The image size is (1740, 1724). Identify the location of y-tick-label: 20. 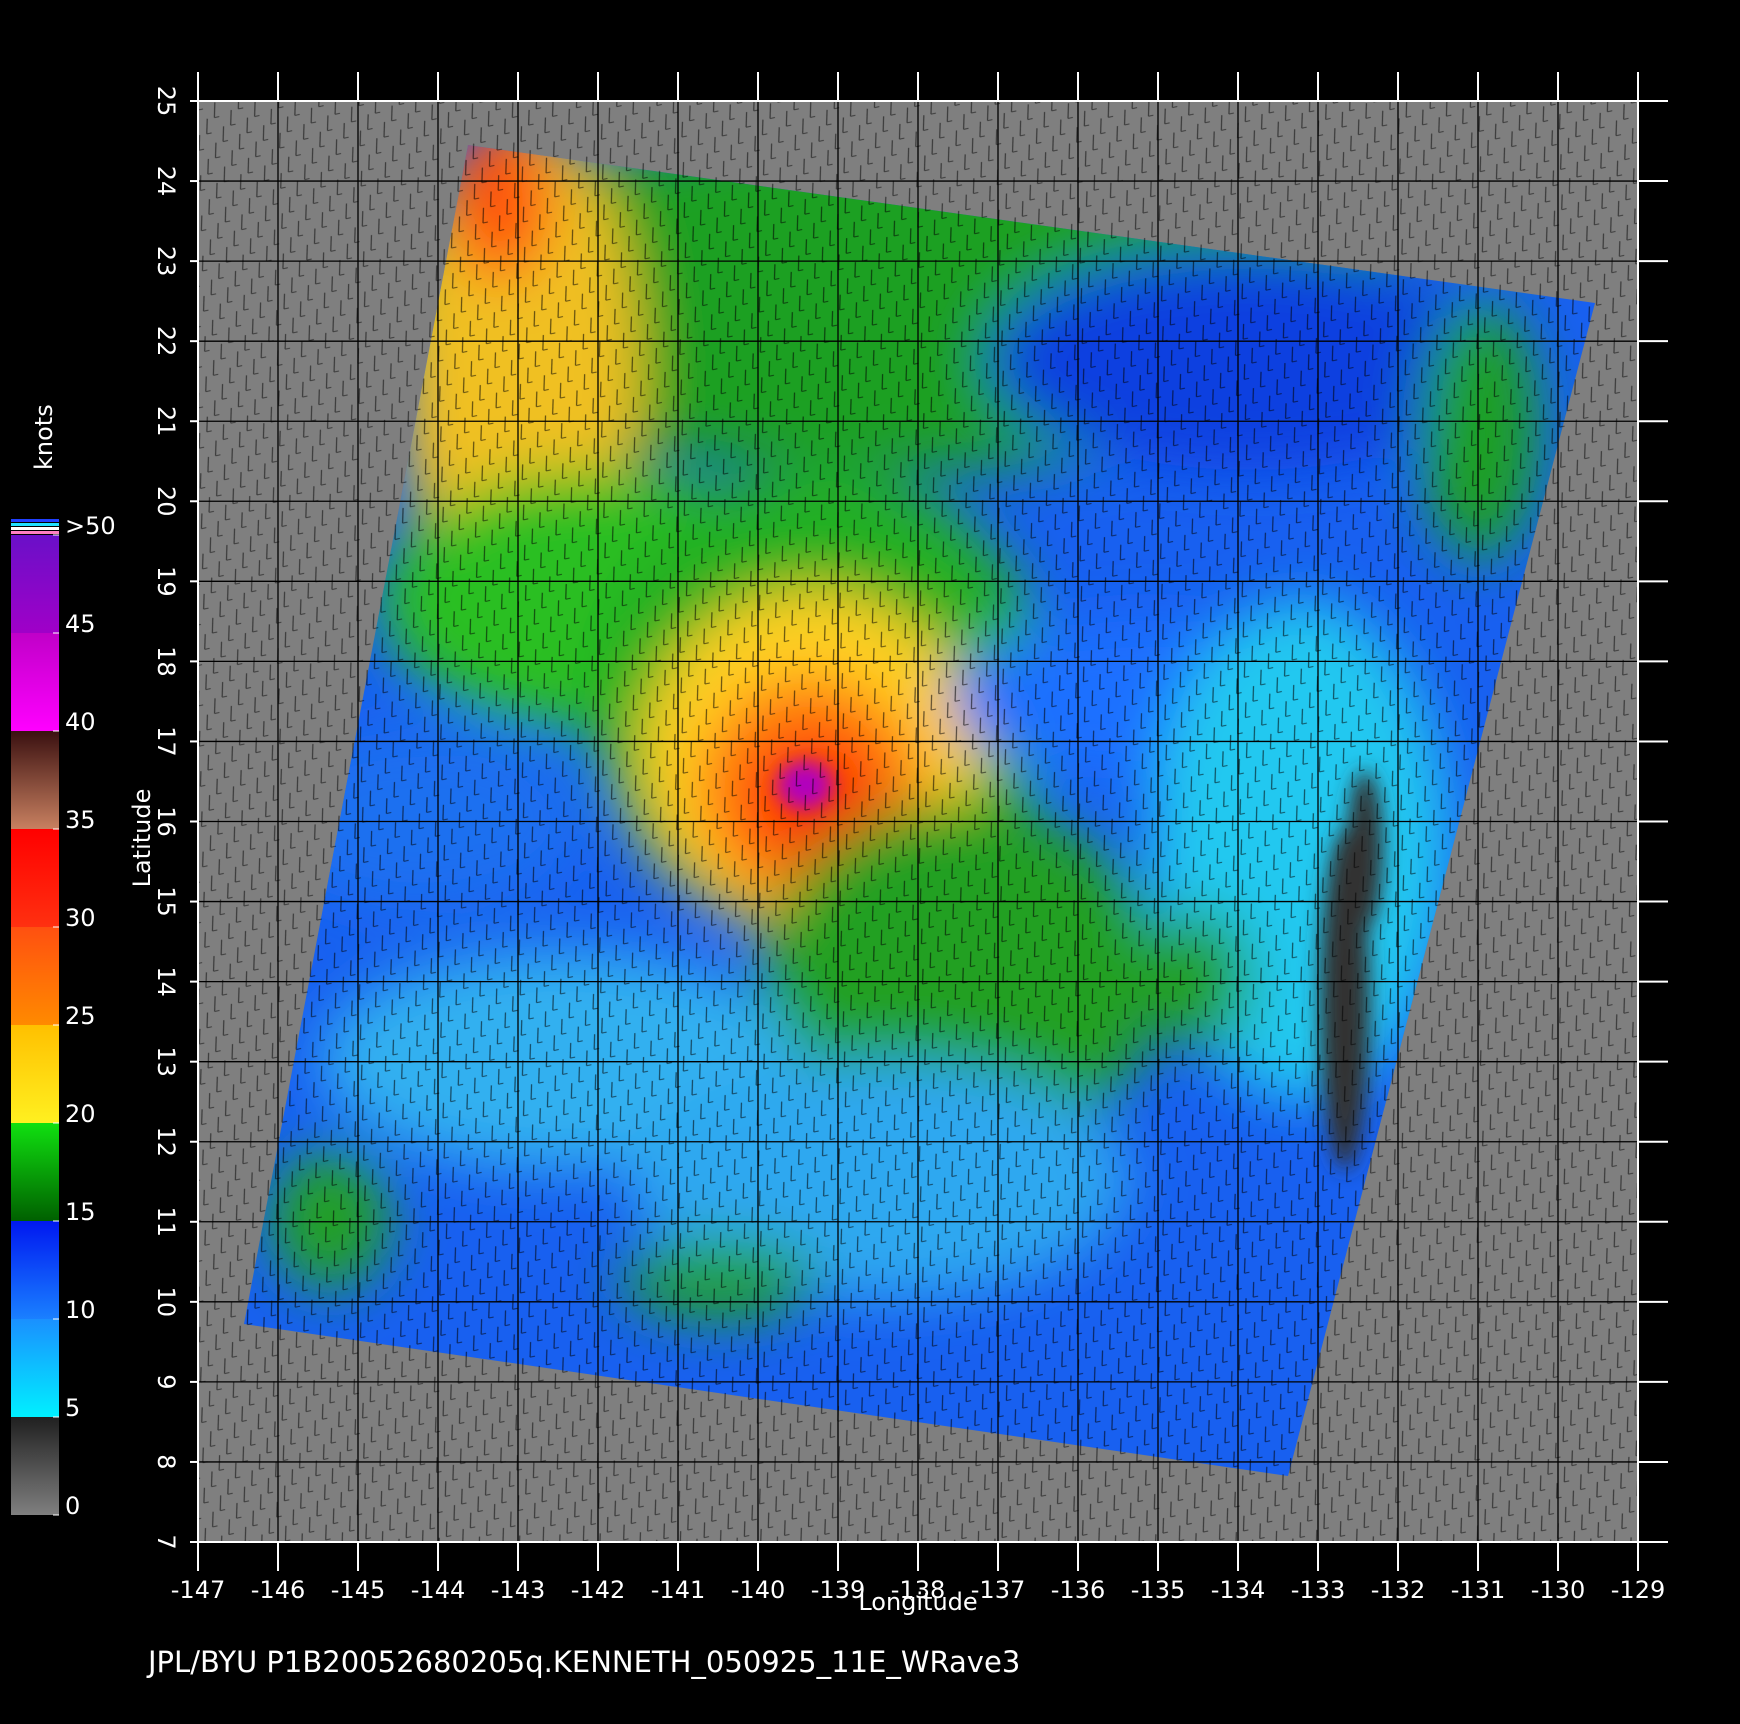
(166, 501).